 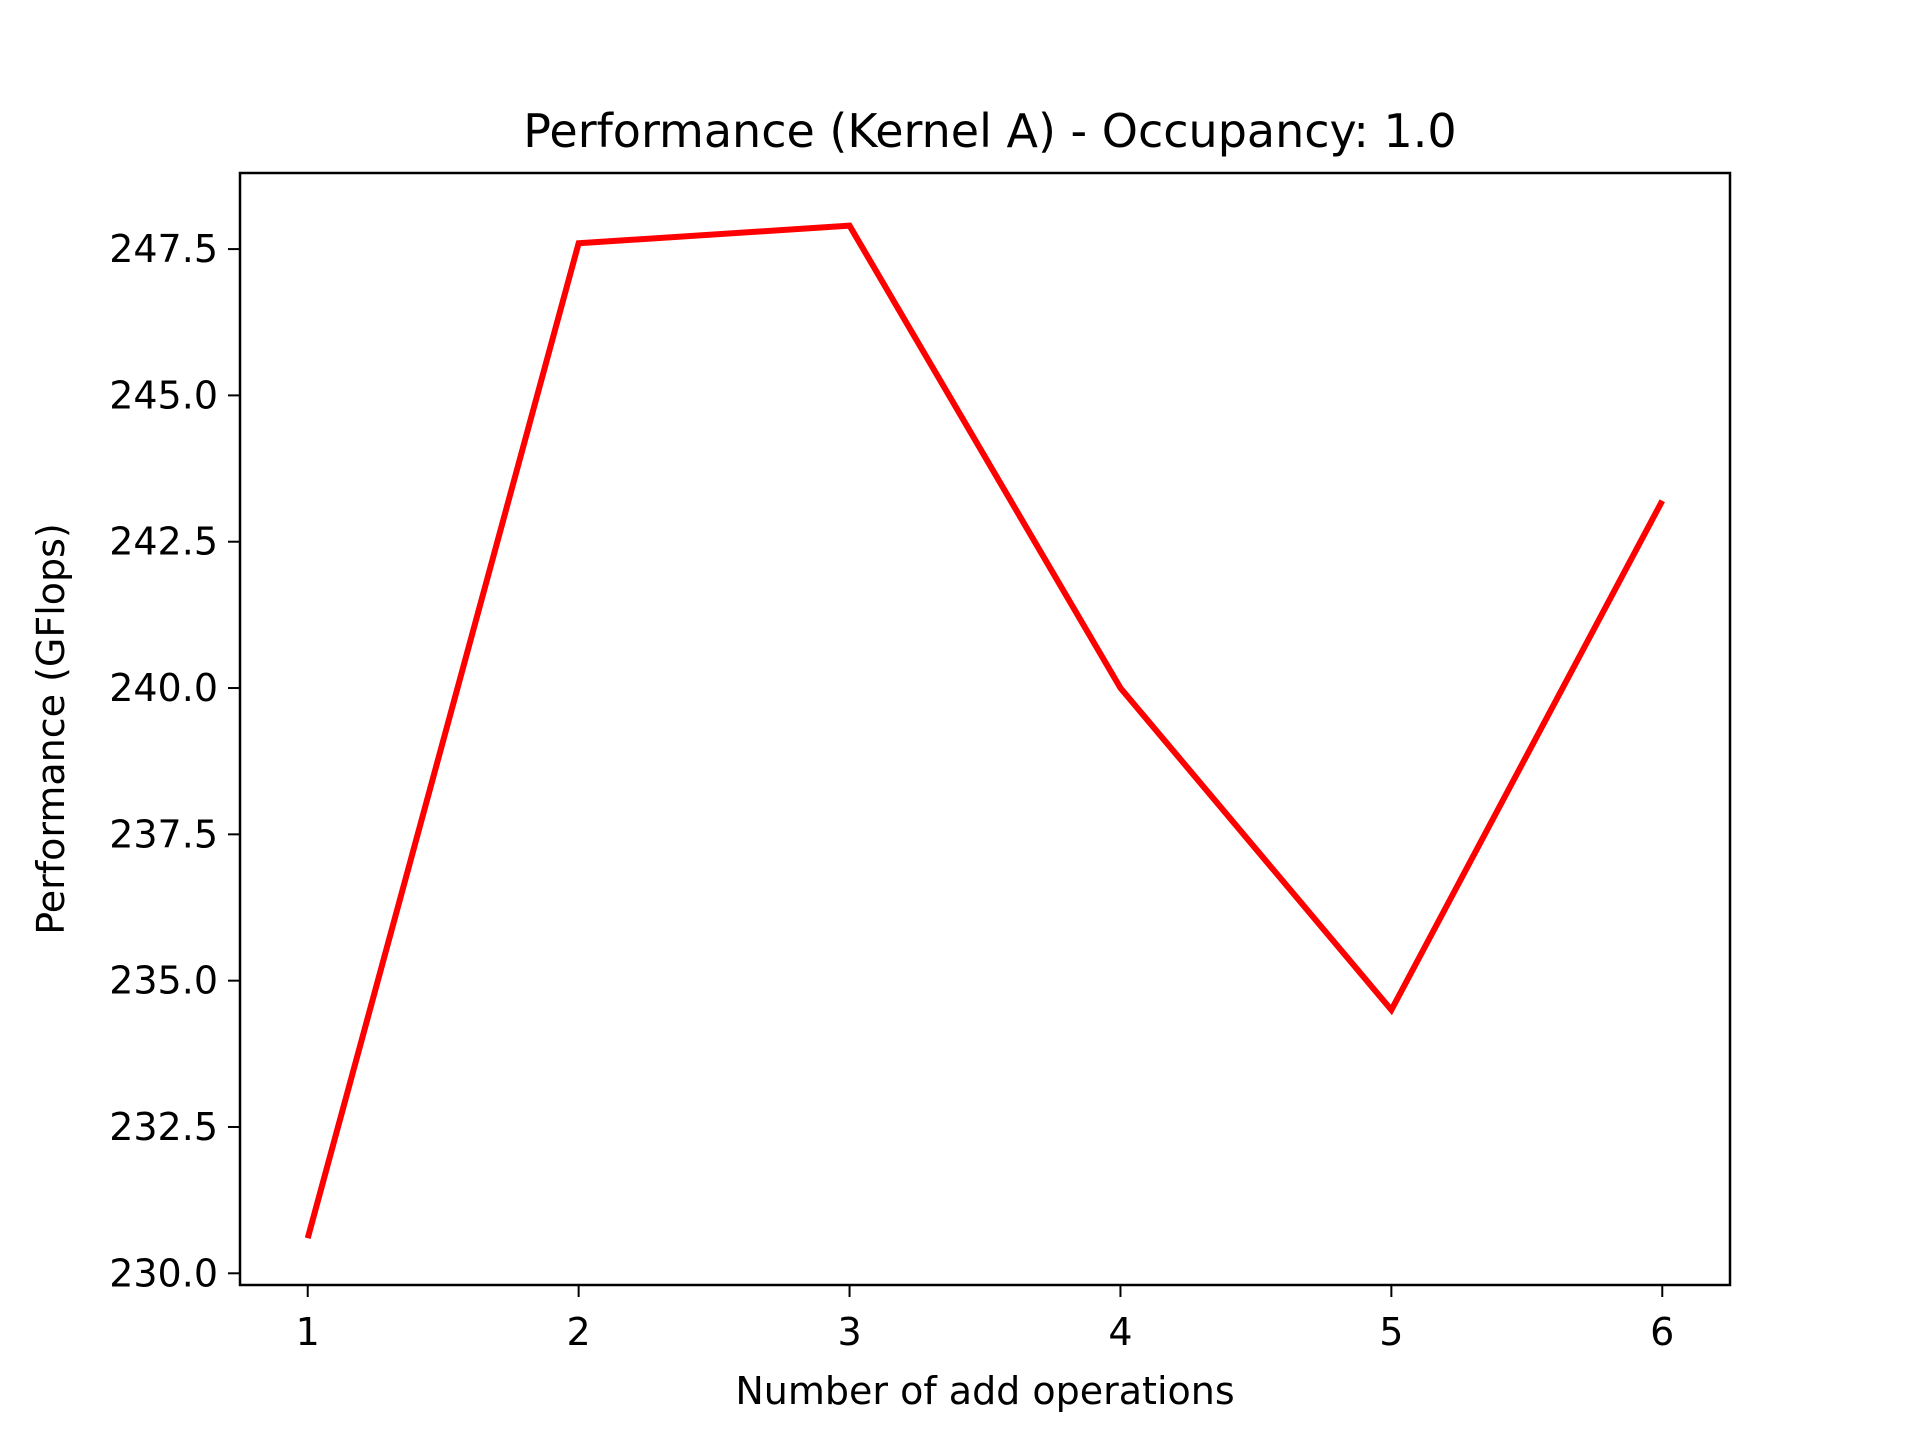 What do you see at coordinates (163, 542) in the screenshot?
I see `y-tick-label: 242.5` at bounding box center [163, 542].